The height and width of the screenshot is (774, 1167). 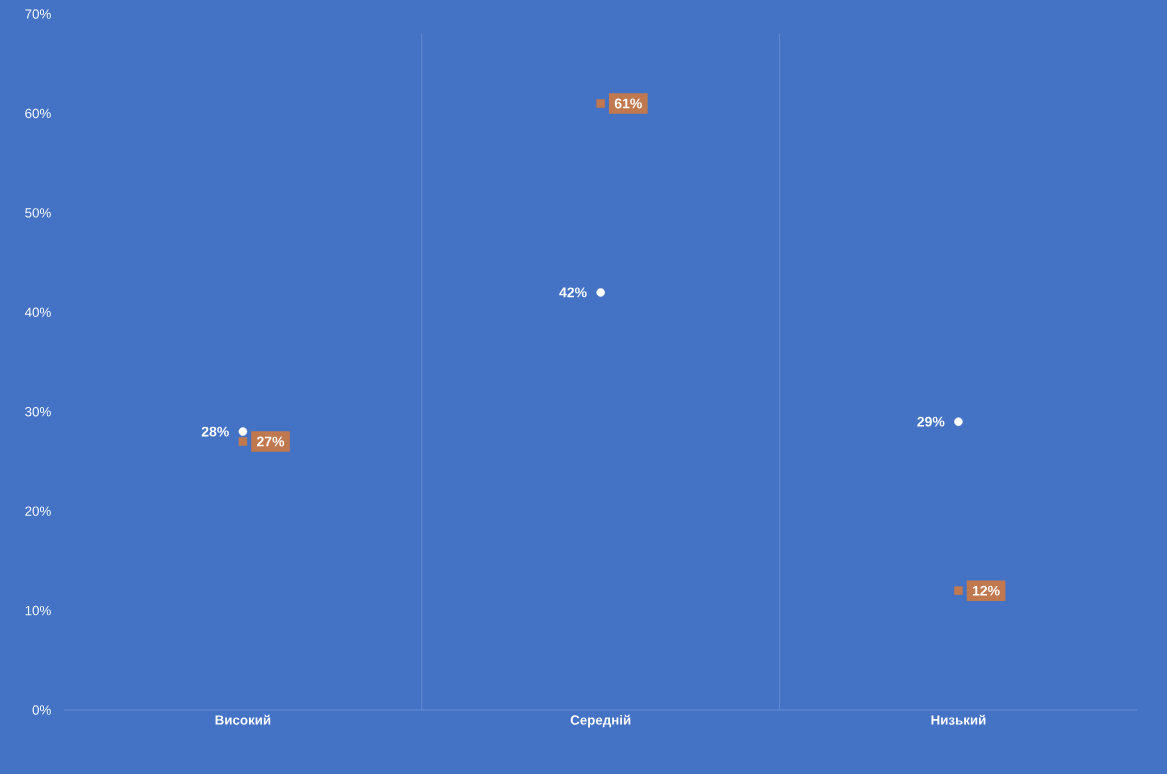 What do you see at coordinates (38, 113) in the screenshot?
I see `y-tick-label: 60%` at bounding box center [38, 113].